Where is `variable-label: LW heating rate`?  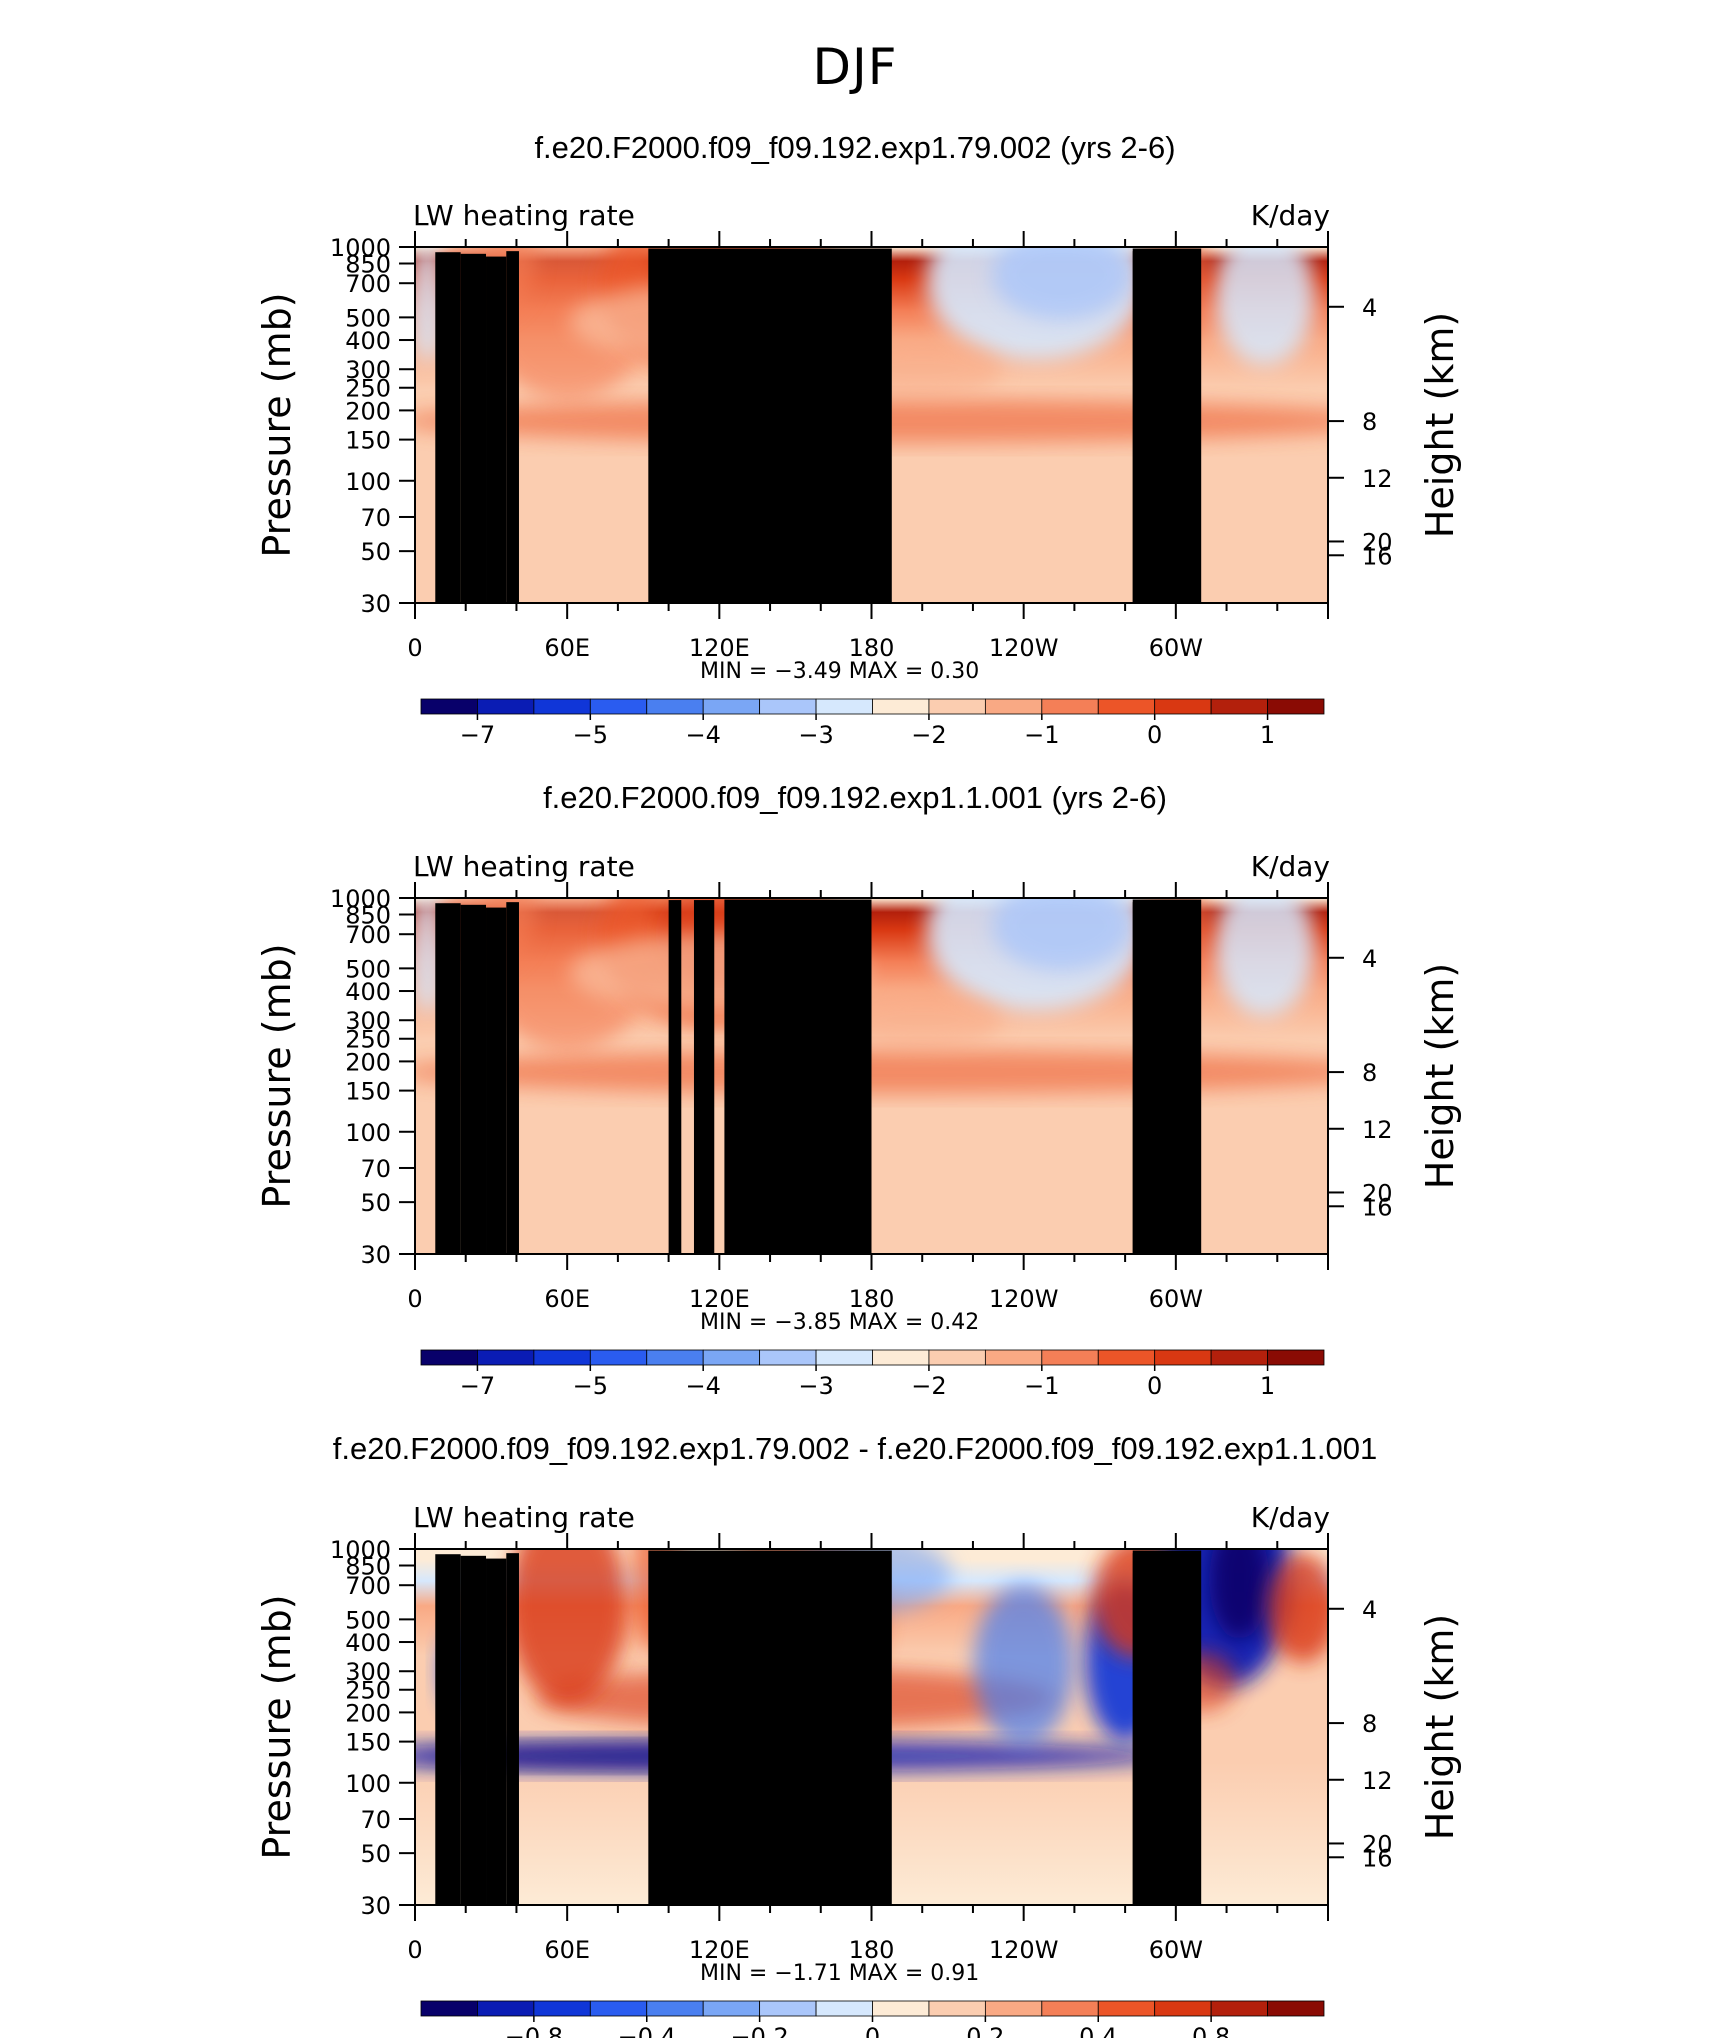 variable-label: LW heating rate is located at coordinates (524, 215).